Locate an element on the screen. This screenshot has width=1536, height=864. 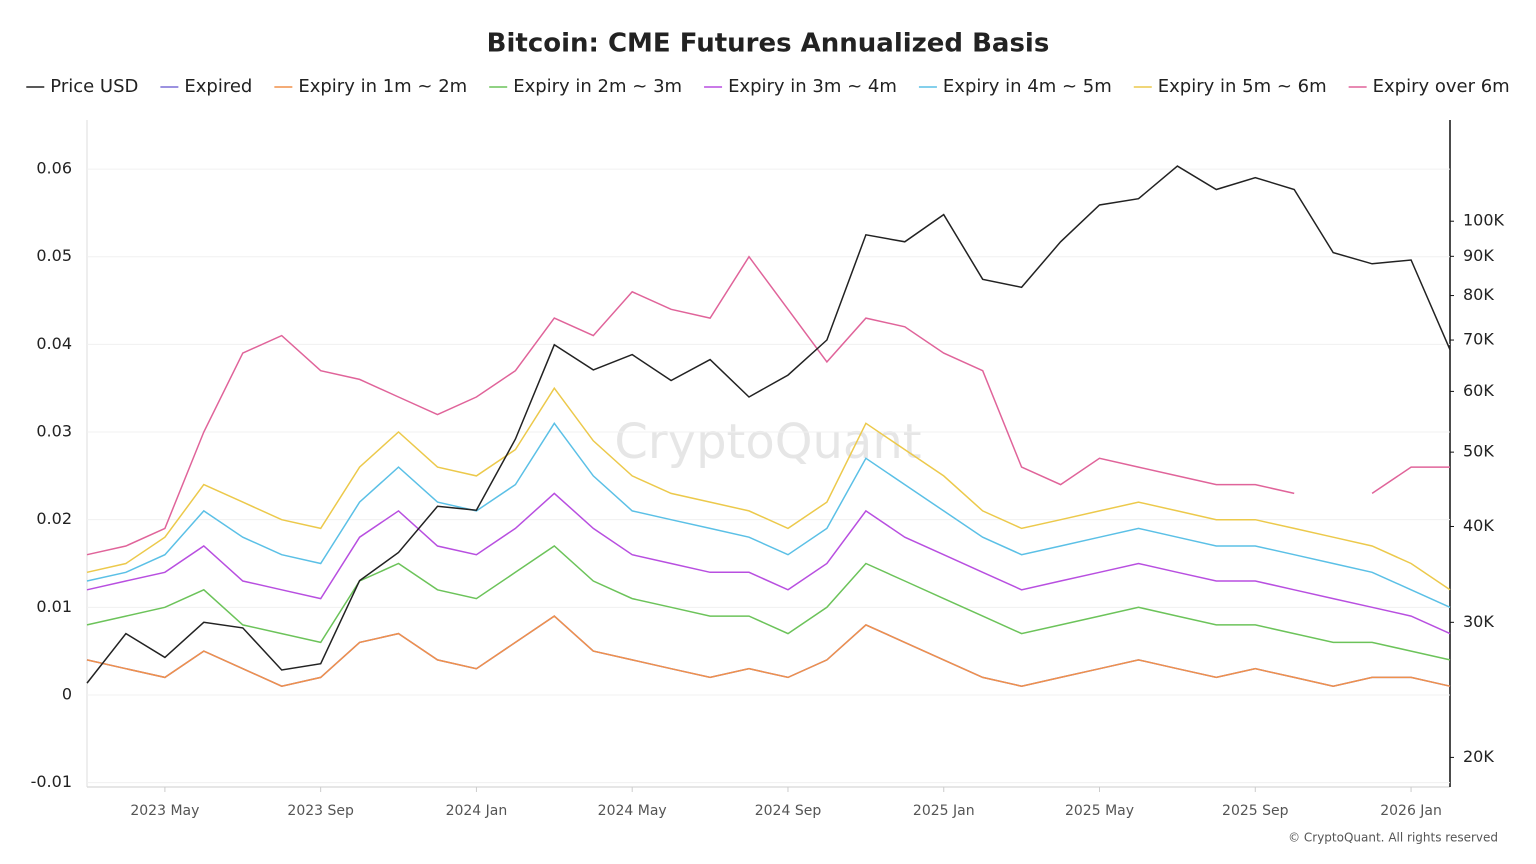
y2-tick-label: 100K is located at coordinates (1484, 220).